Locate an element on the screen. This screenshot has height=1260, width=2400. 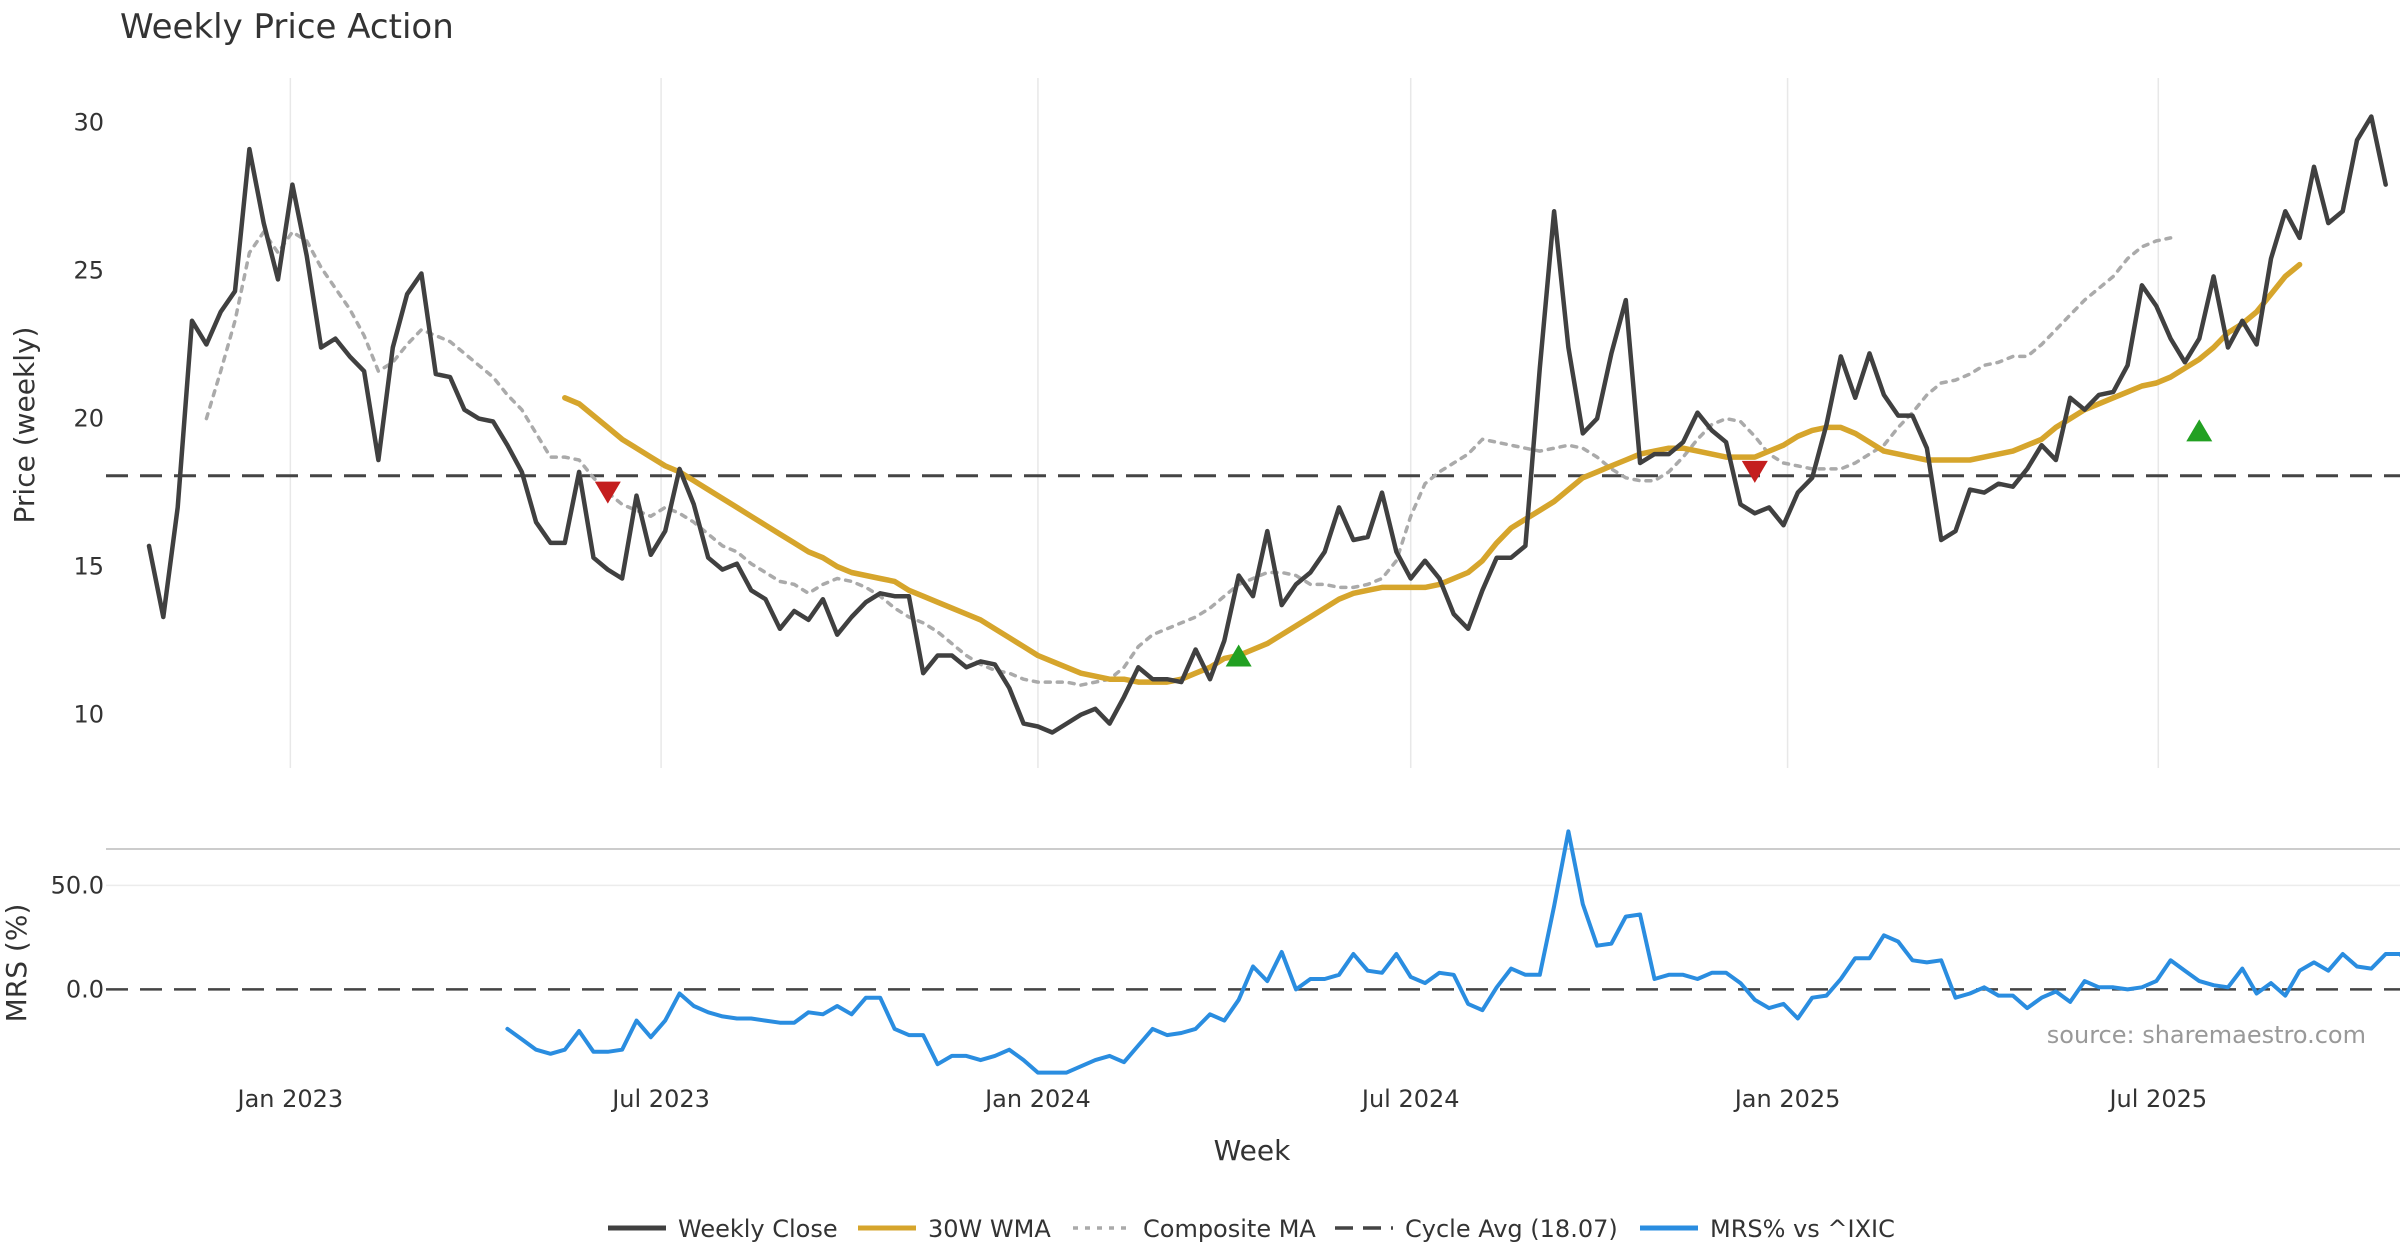
y-tick-label-price: 30 is located at coordinates (88, 122).